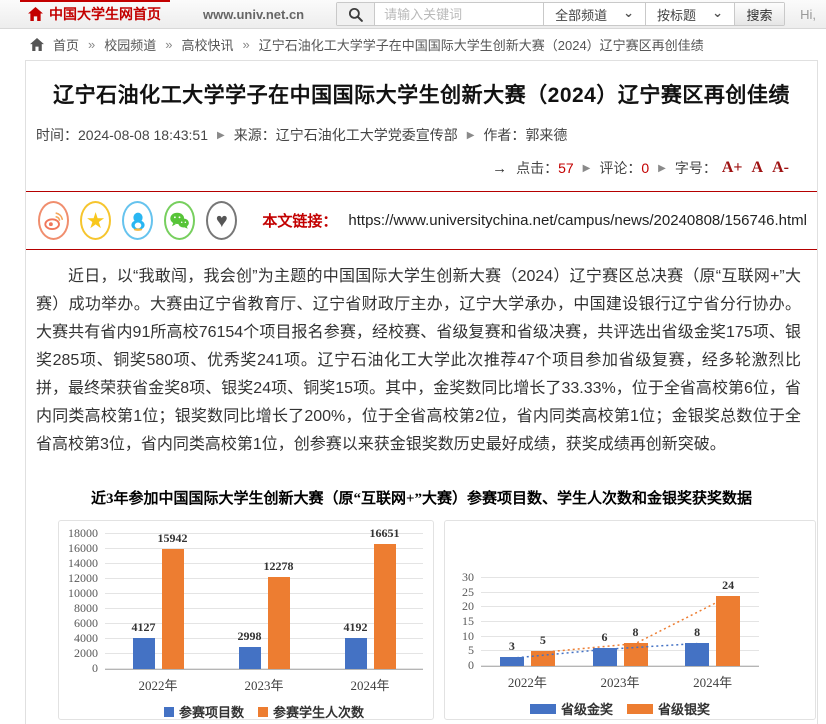  What do you see at coordinates (468, 621) in the screenshot?
I see `y-tick-label: 15` at bounding box center [468, 621].